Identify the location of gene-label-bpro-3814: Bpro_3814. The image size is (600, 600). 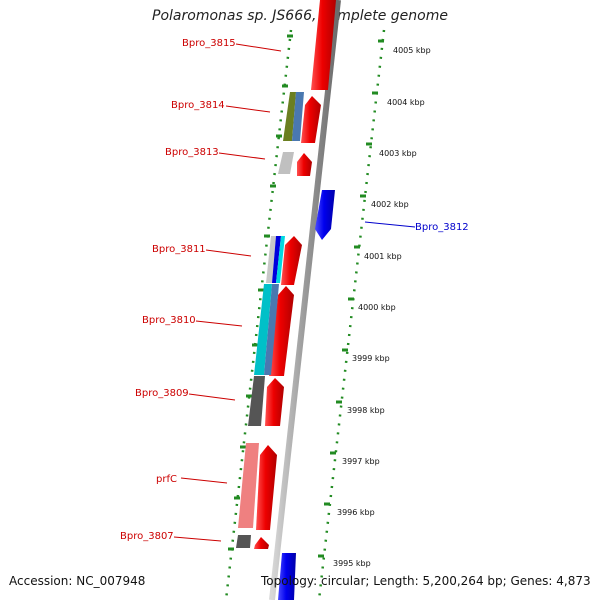
(198, 105).